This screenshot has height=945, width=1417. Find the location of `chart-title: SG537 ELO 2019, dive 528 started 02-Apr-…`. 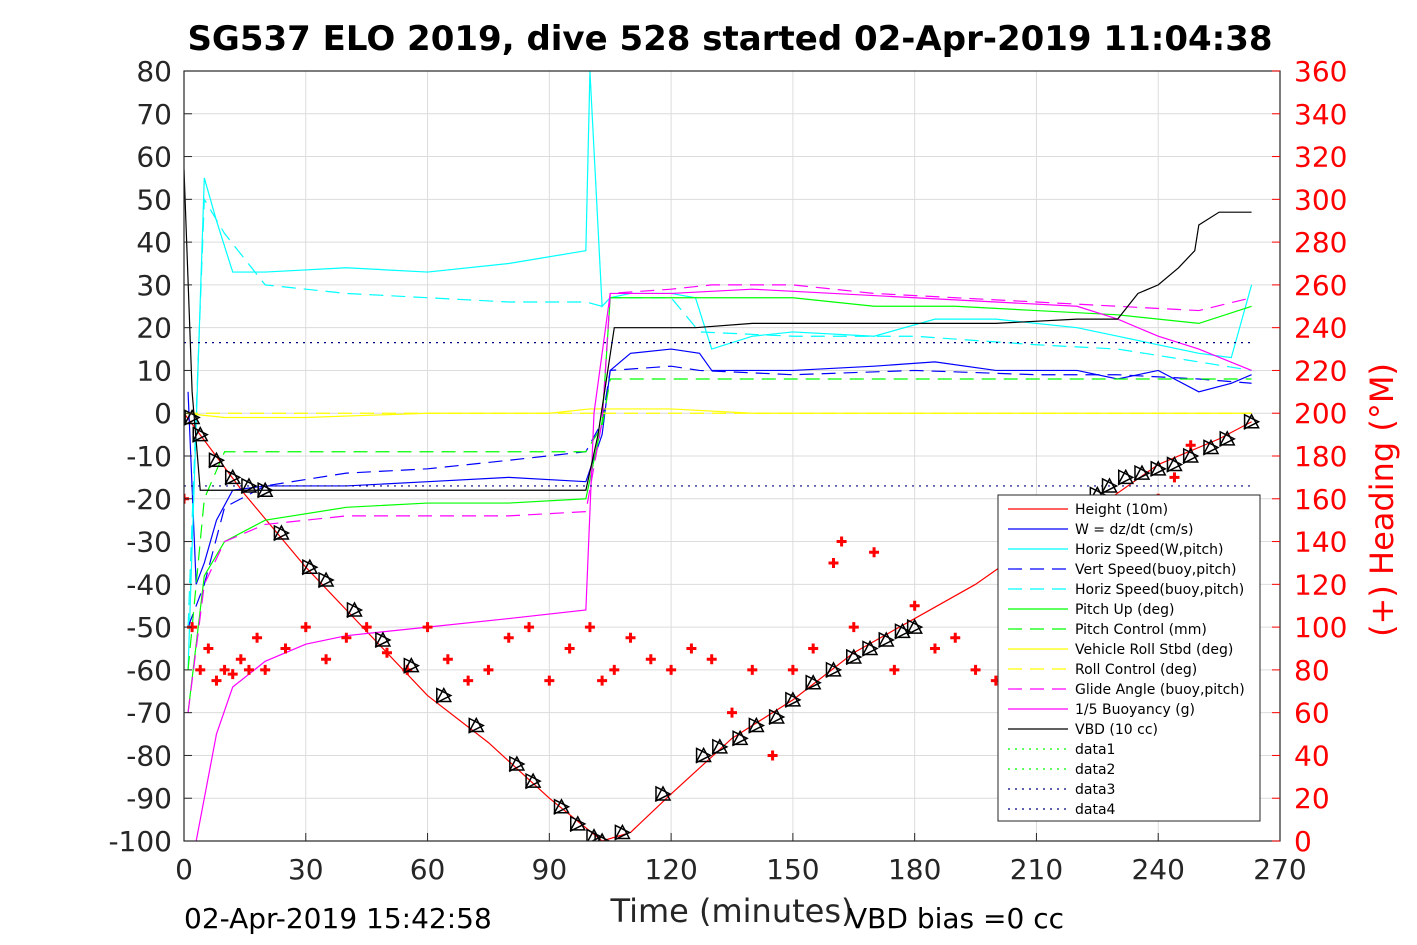

chart-title: SG537 ELO 2019, dive 528 started 02-Apr-… is located at coordinates (729, 39).